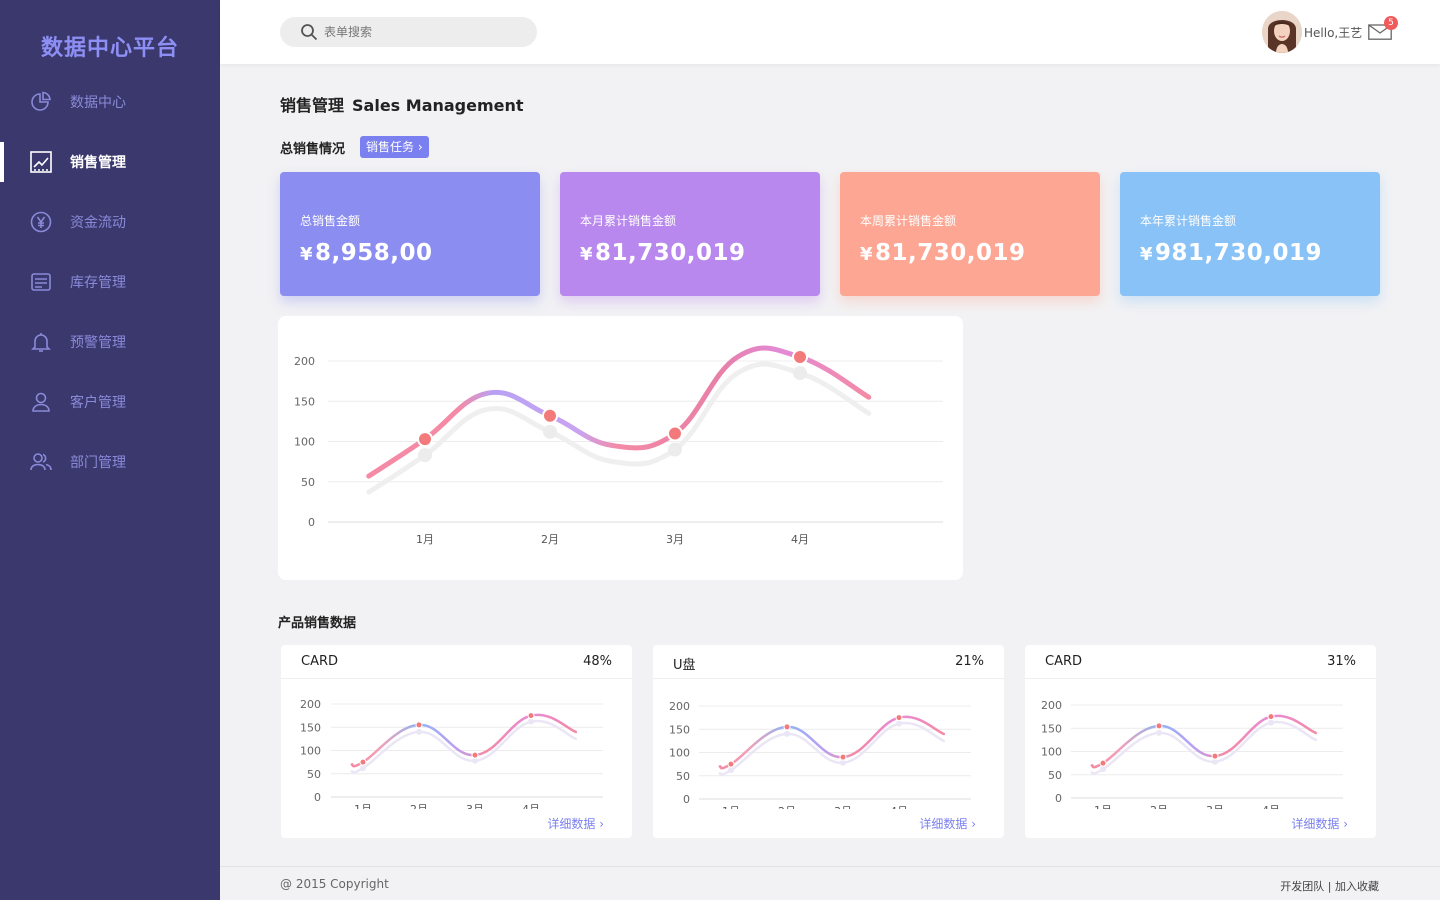 This screenshot has width=1440, height=900. What do you see at coordinates (41, 342) in the screenshot?
I see `bell-icon` at bounding box center [41, 342].